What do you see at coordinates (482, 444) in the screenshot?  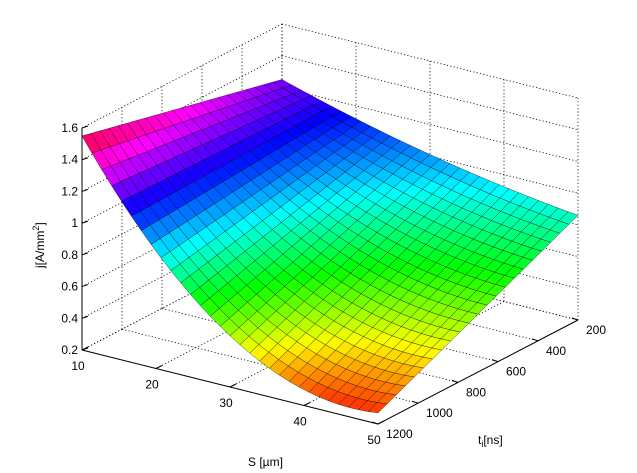 I see `y-axis-label-sub: i` at bounding box center [482, 444].